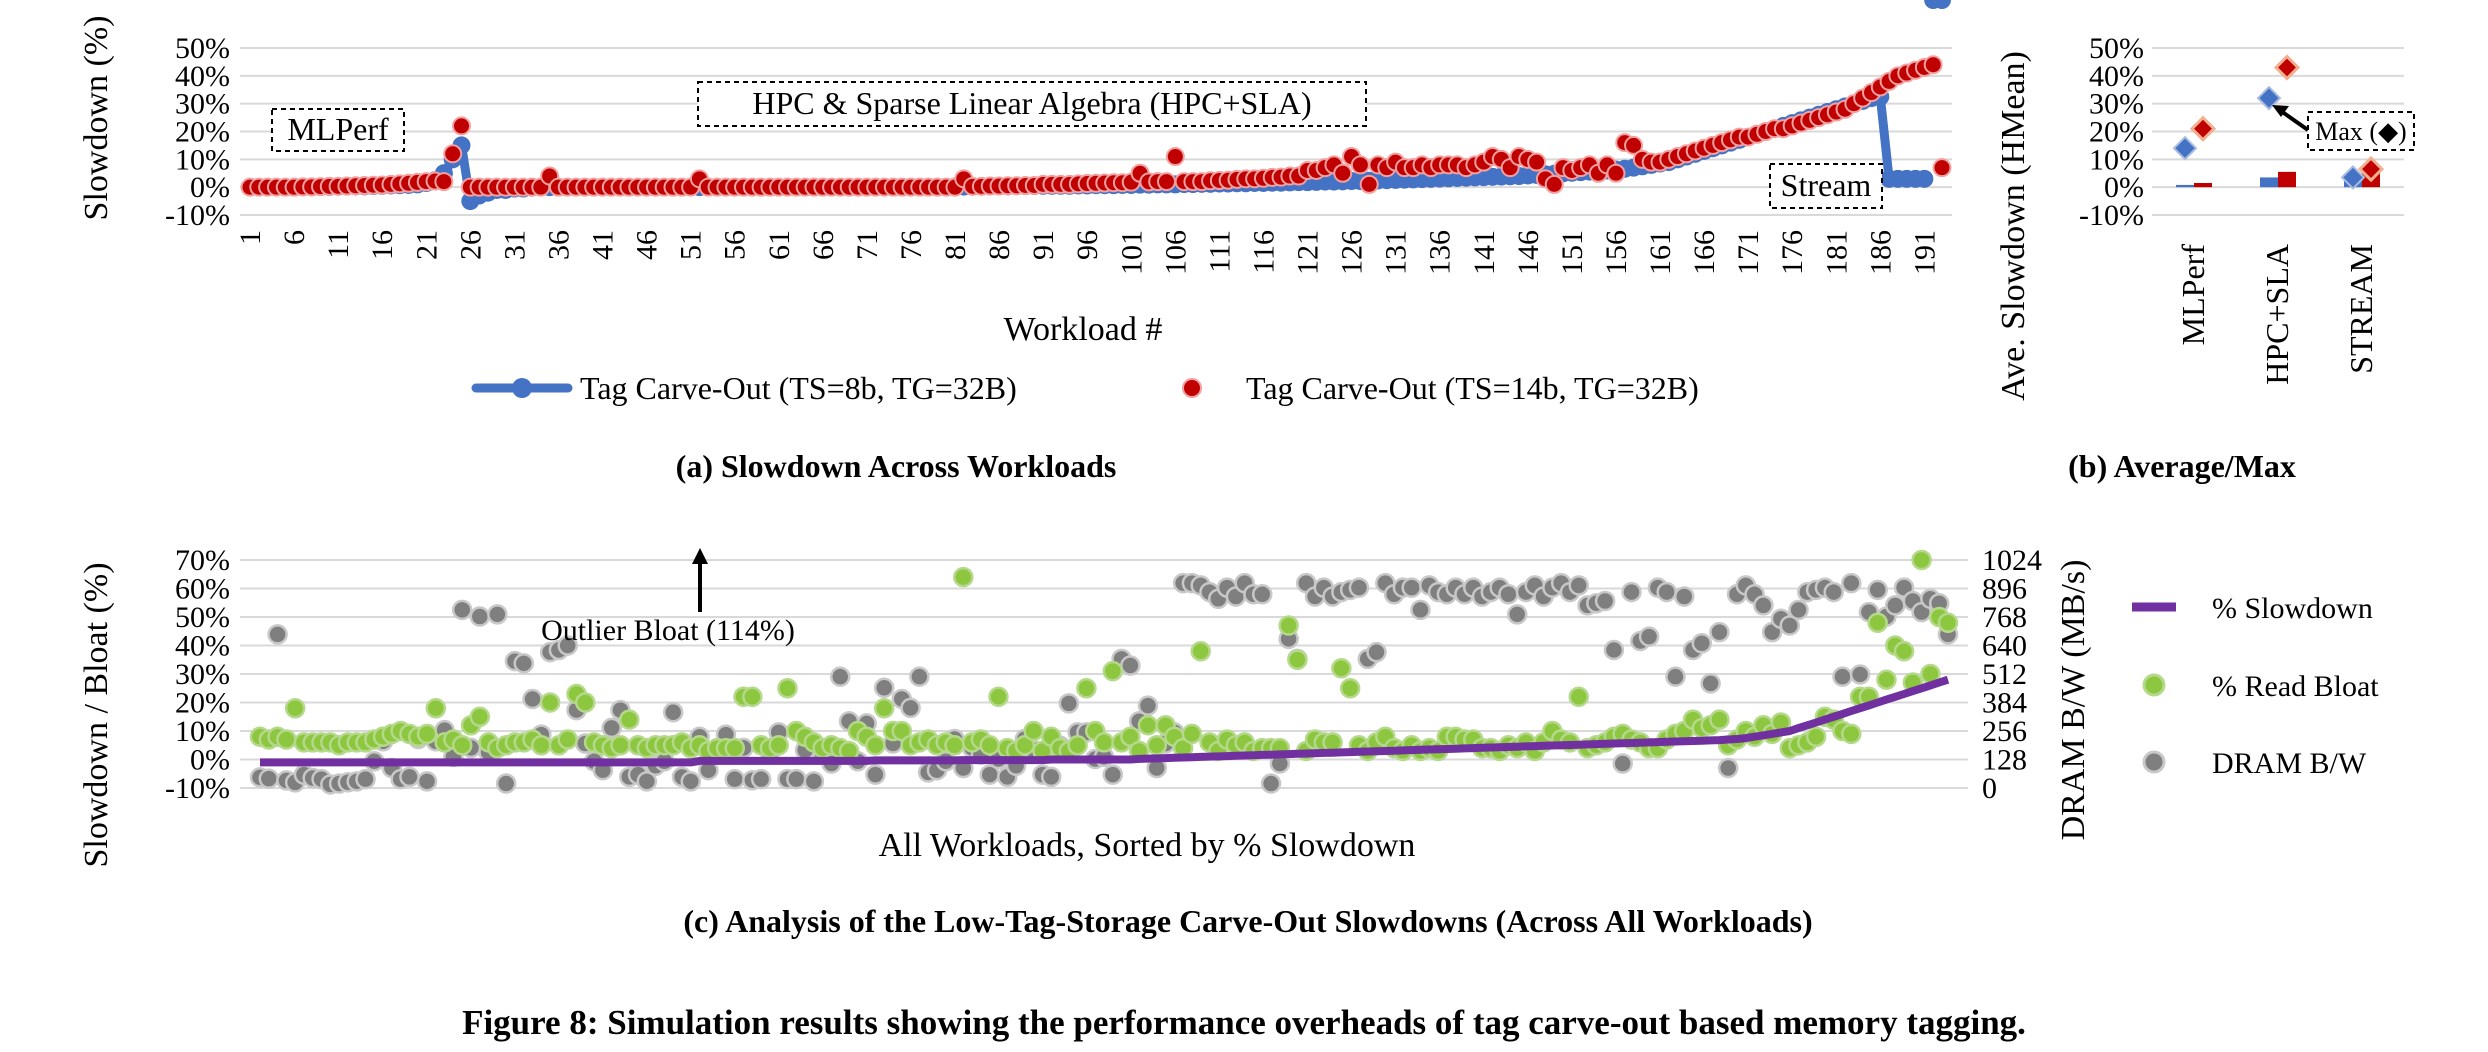 This screenshot has height=1052, width=2488. Describe the element at coordinates (2004, 589) in the screenshot. I see `panel-c-right-y-tick: 896` at that location.